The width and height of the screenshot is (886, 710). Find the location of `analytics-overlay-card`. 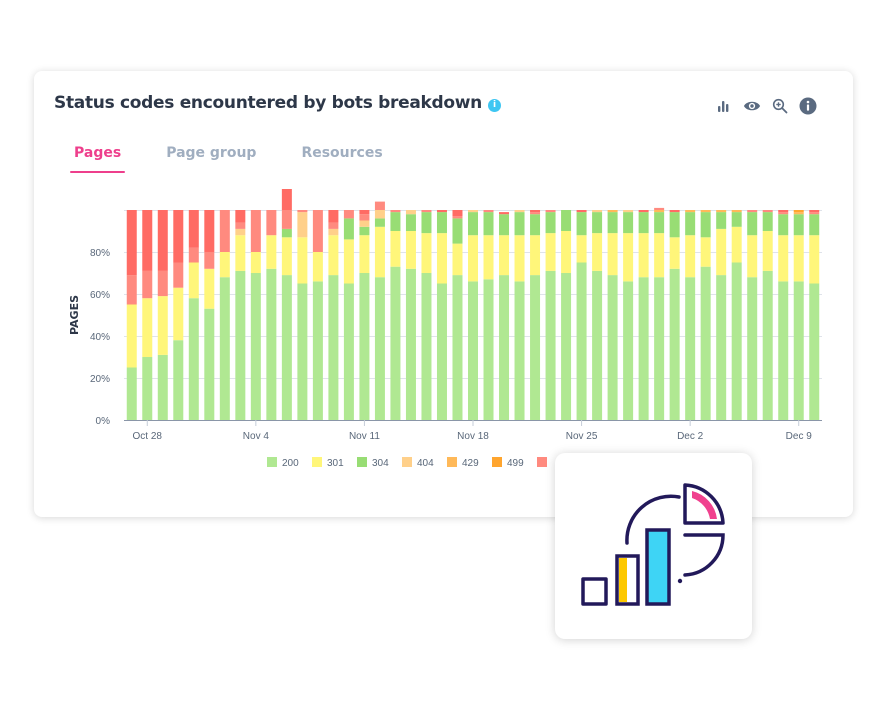

analytics-overlay-card is located at coordinates (653, 546).